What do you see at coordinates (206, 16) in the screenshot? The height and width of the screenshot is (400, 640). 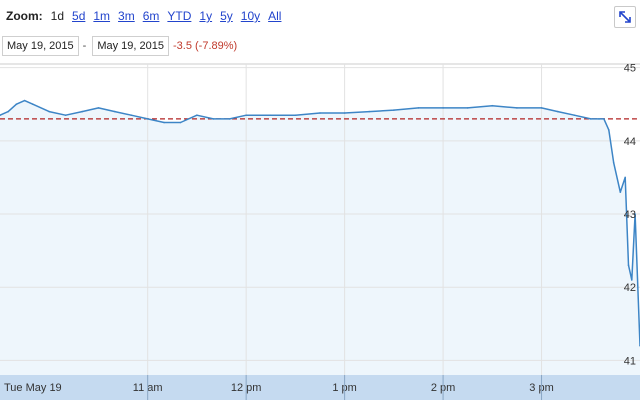 I see `zoom-option-1y: 1y` at bounding box center [206, 16].